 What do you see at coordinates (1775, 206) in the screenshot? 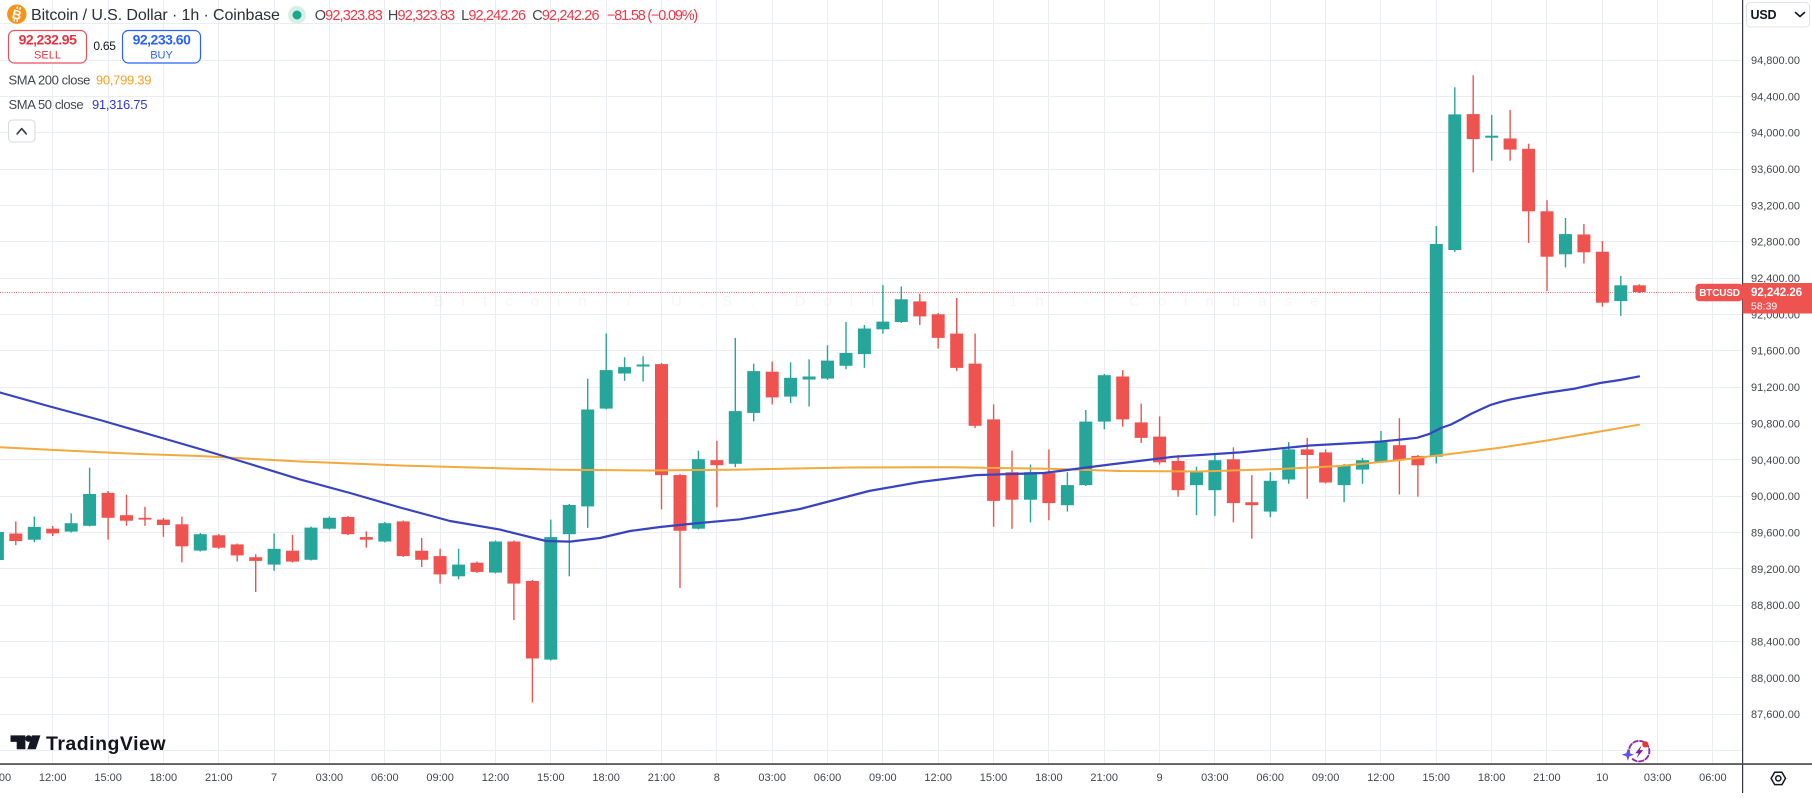
I see `svg-text: 93,200.00` at bounding box center [1775, 206].